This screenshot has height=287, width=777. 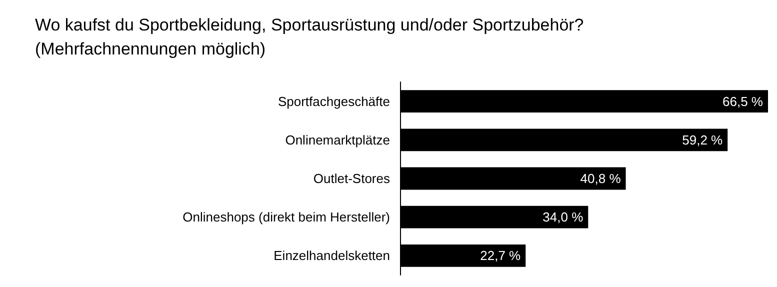 I want to click on data-label: 34,0 %, so click(x=563, y=217).